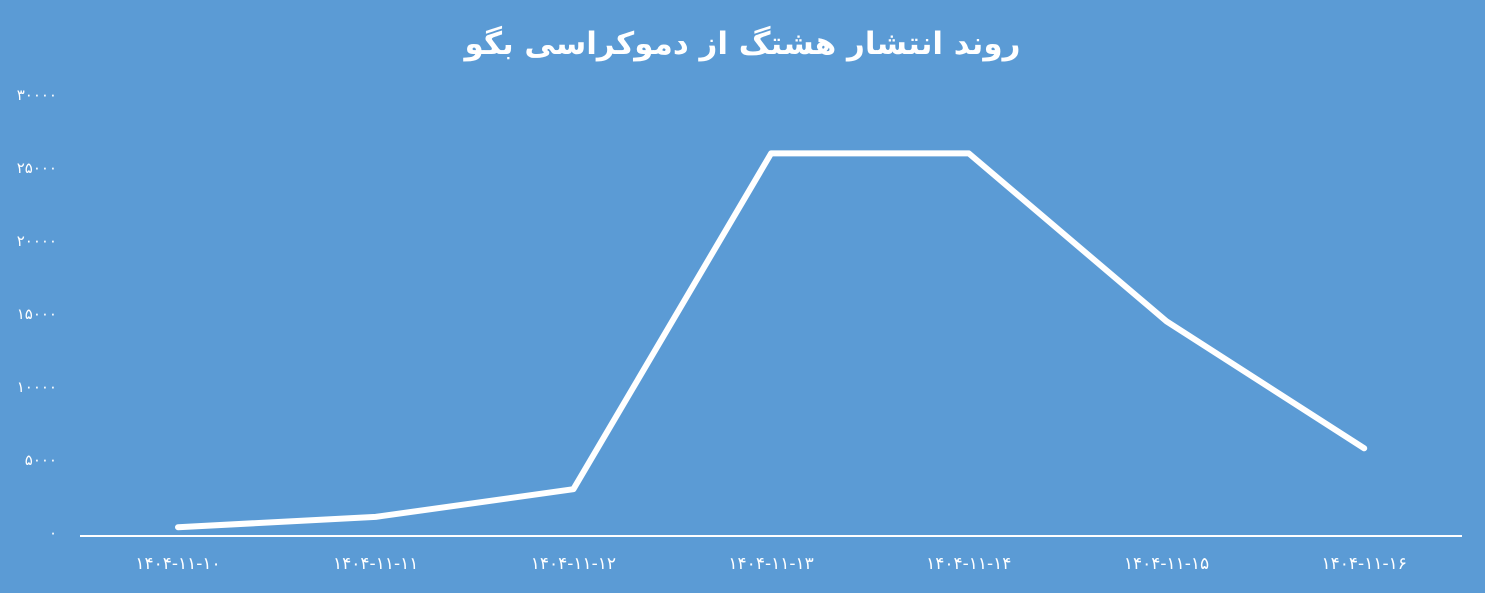 This screenshot has height=593, width=1485. I want to click on y-tick-label: ۰, so click(53, 533).